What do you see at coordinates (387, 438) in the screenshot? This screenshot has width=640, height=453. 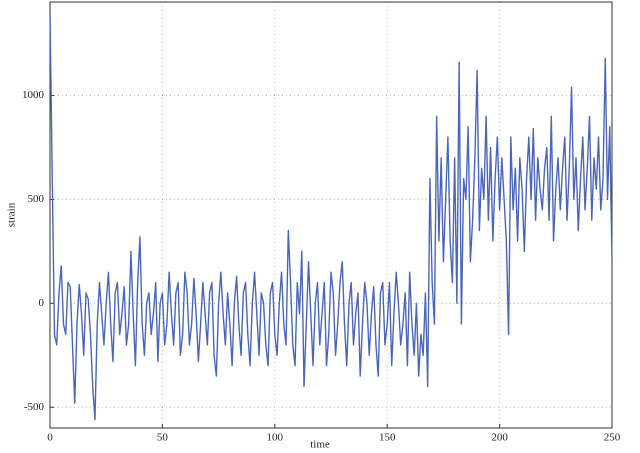 I see `x-tick-label: 150` at bounding box center [387, 438].